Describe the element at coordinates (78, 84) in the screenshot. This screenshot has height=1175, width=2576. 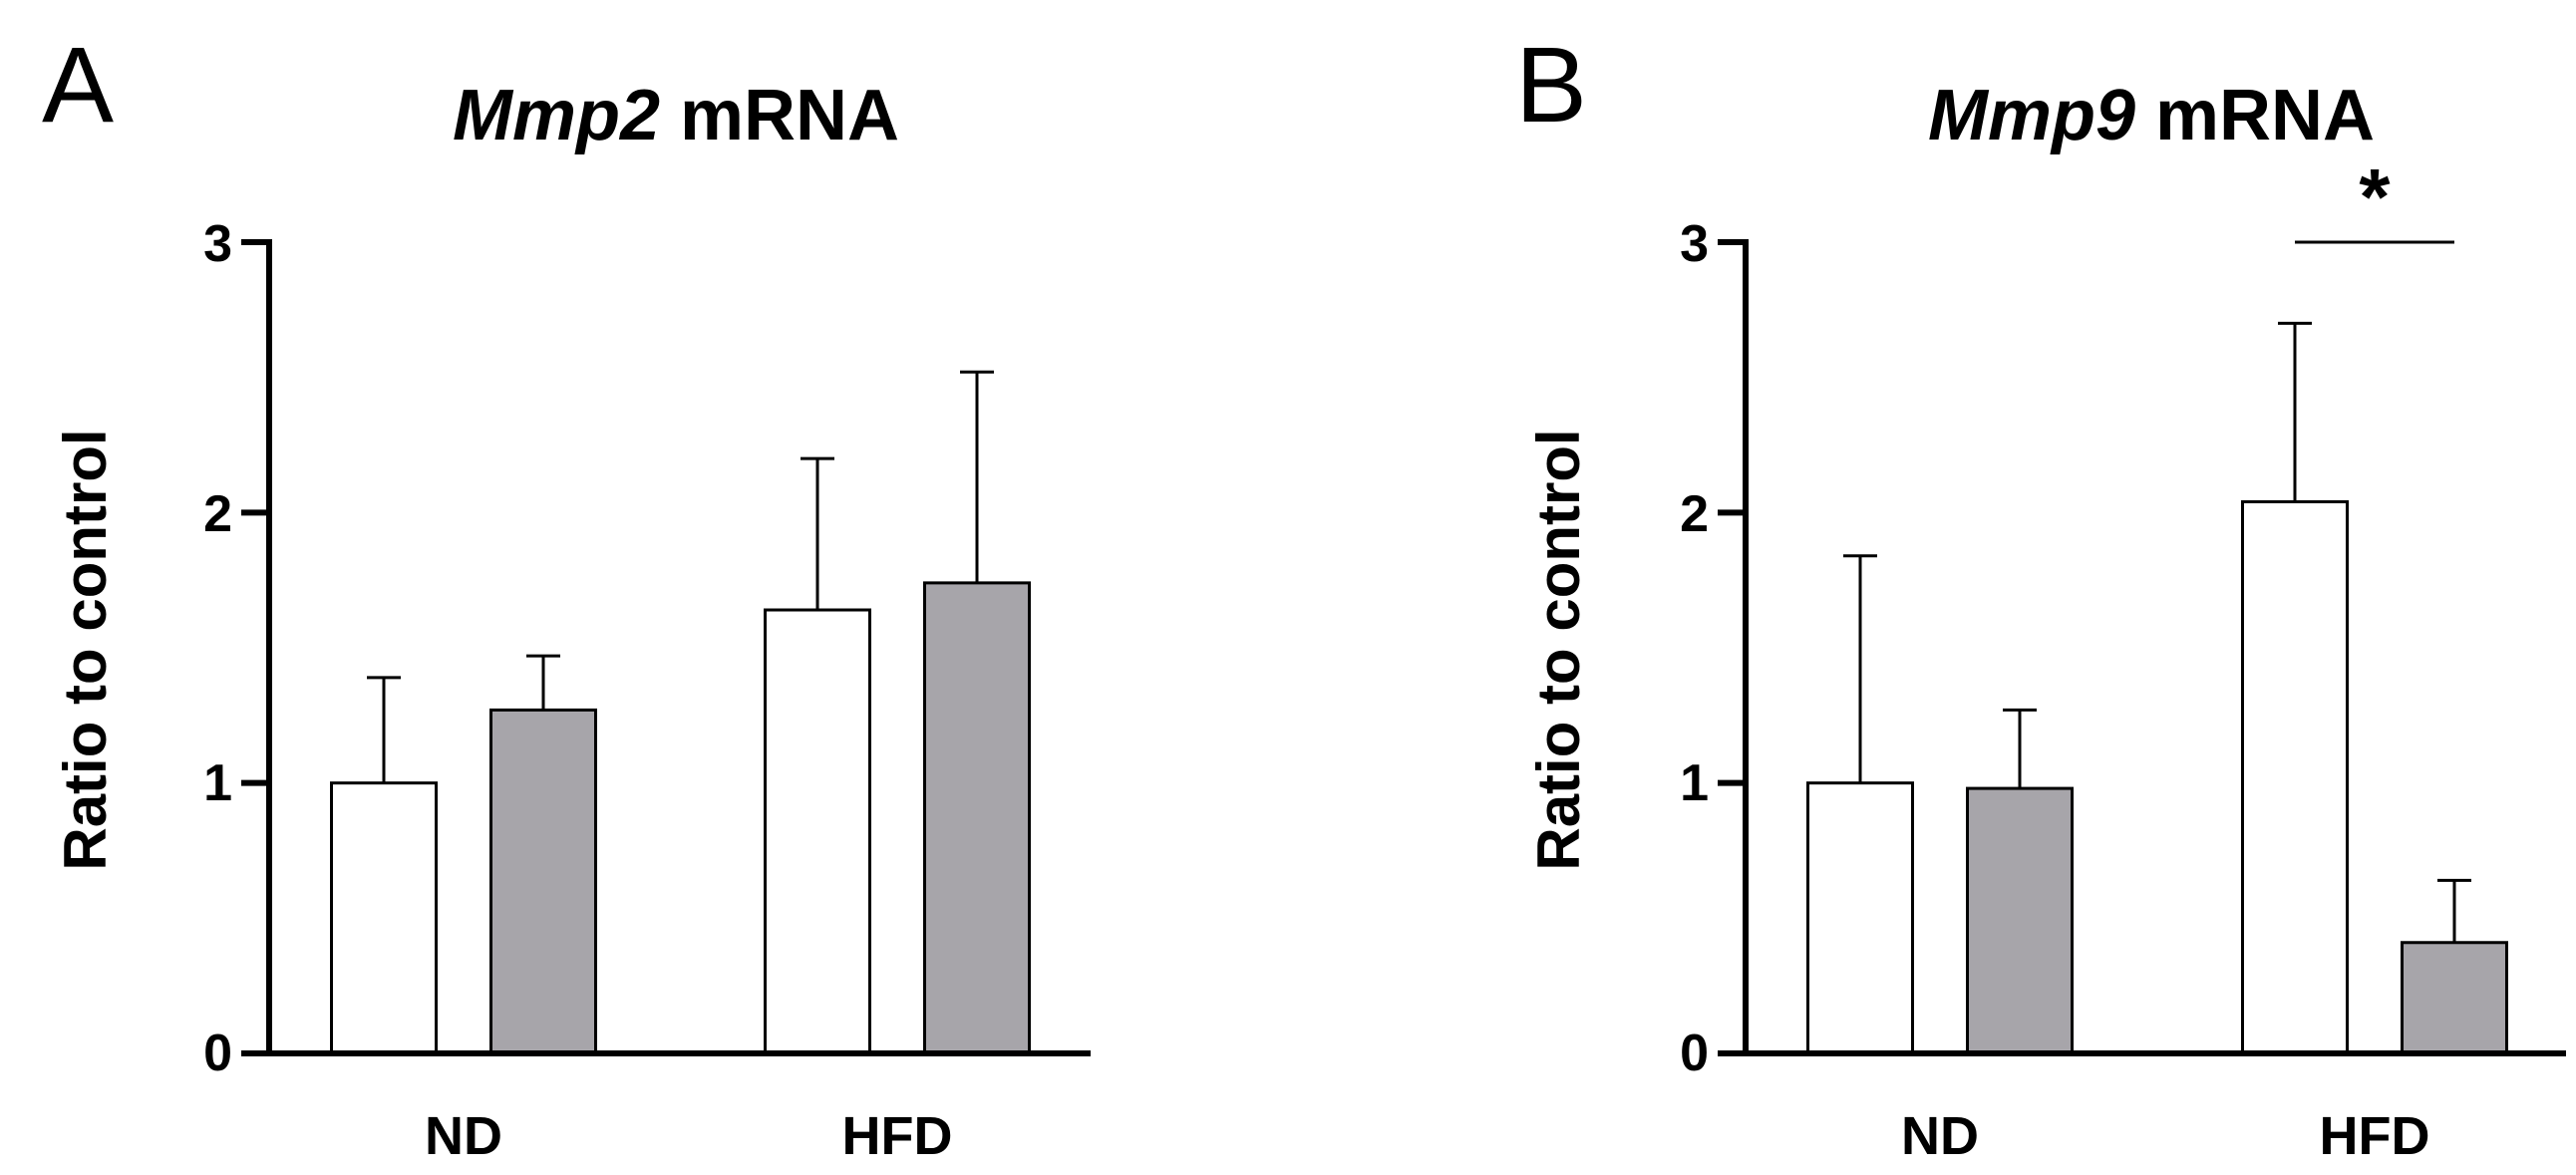
I see `panel-letter-a: A` at that location.